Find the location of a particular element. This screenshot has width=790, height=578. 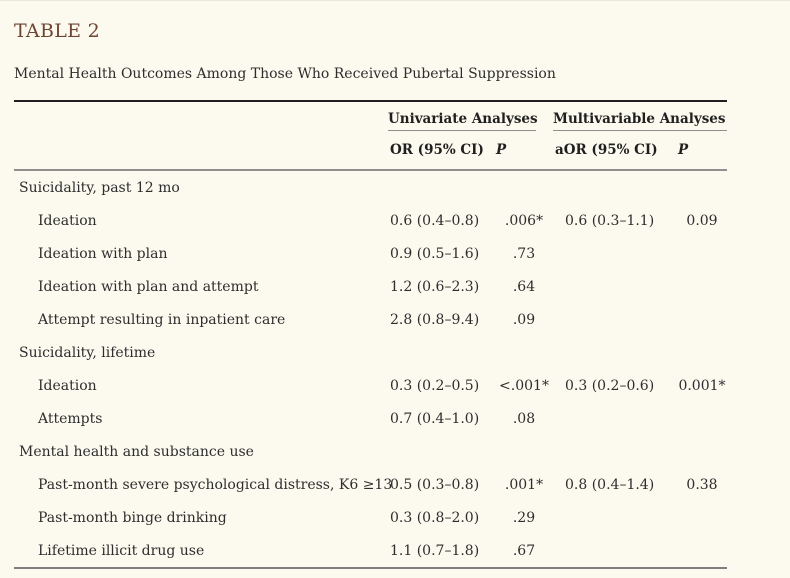

multivariable-group-header-cell: Multivariable Analyses is located at coordinates (640, 116).